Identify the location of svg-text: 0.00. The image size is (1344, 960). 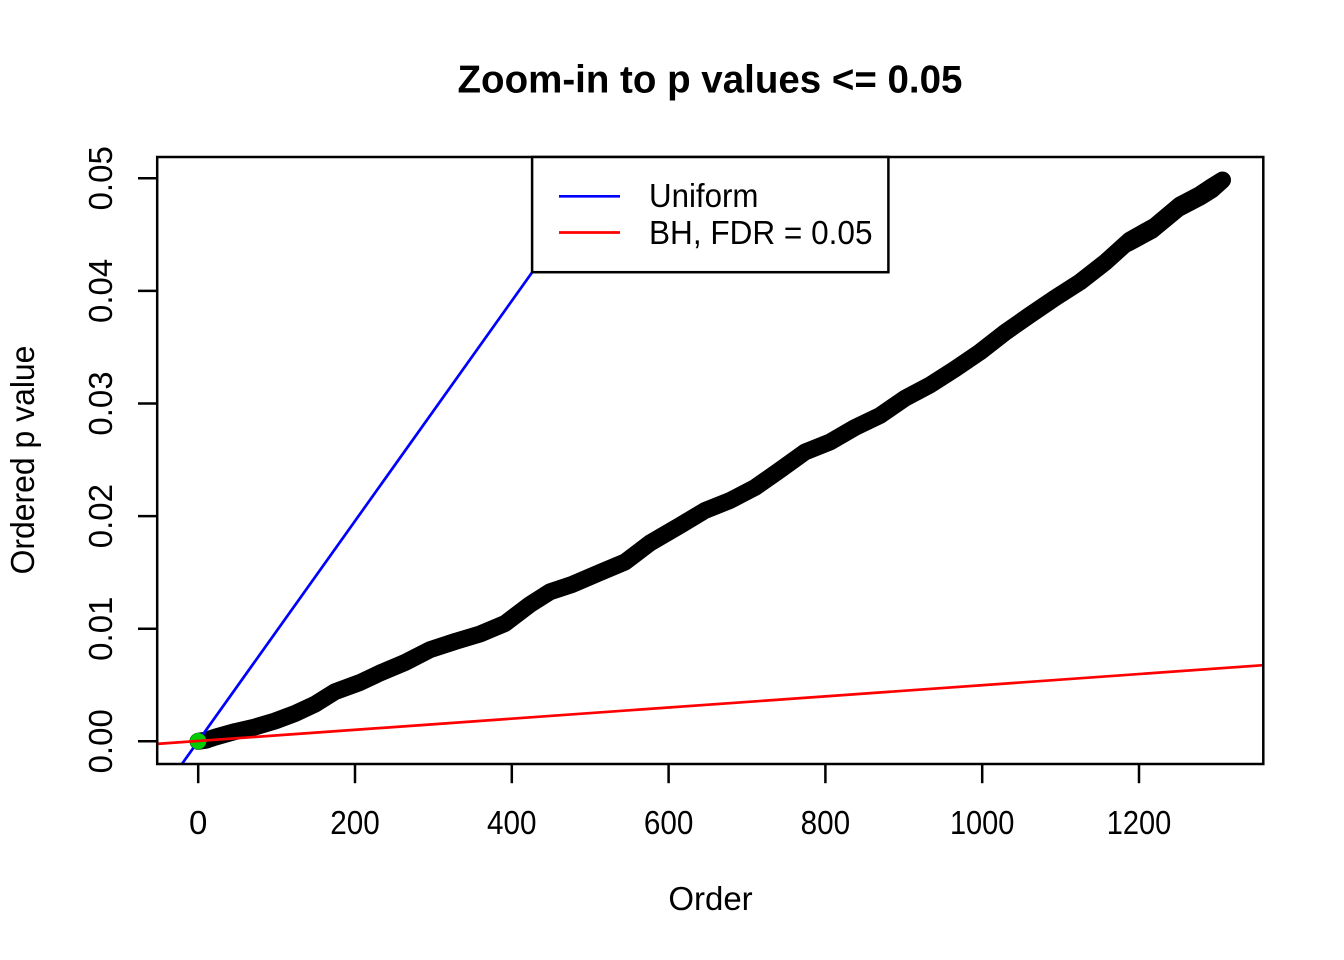
(100, 741).